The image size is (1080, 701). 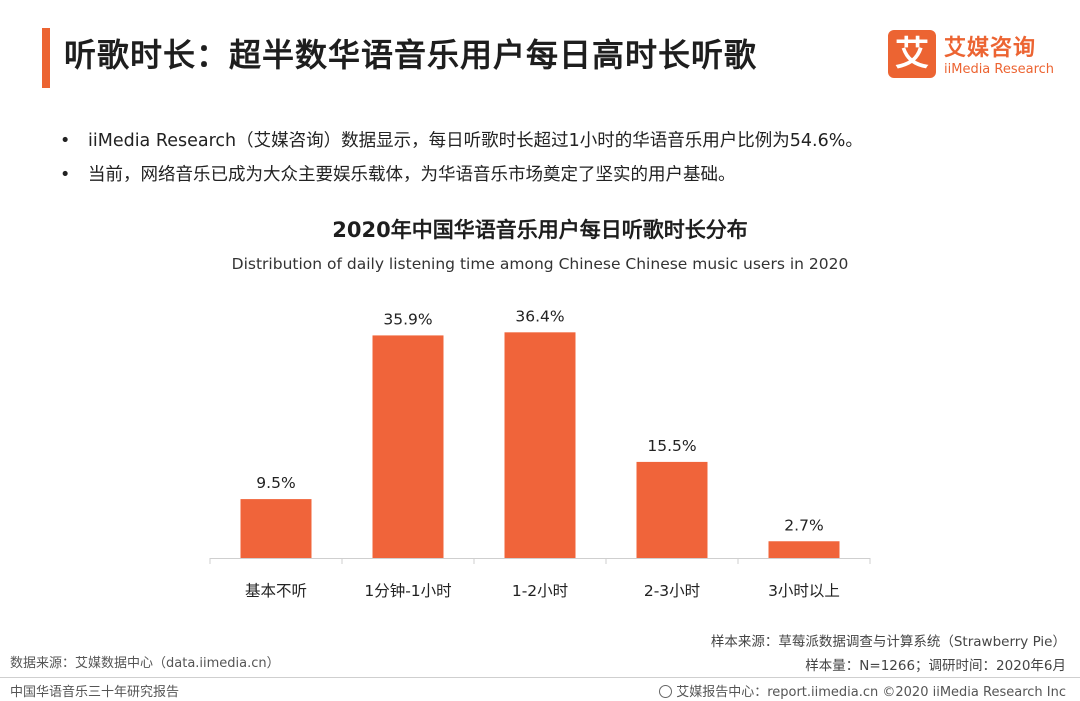 What do you see at coordinates (95, 692) in the screenshot?
I see `report-name: 中国华语音乐三十年研究报告` at bounding box center [95, 692].